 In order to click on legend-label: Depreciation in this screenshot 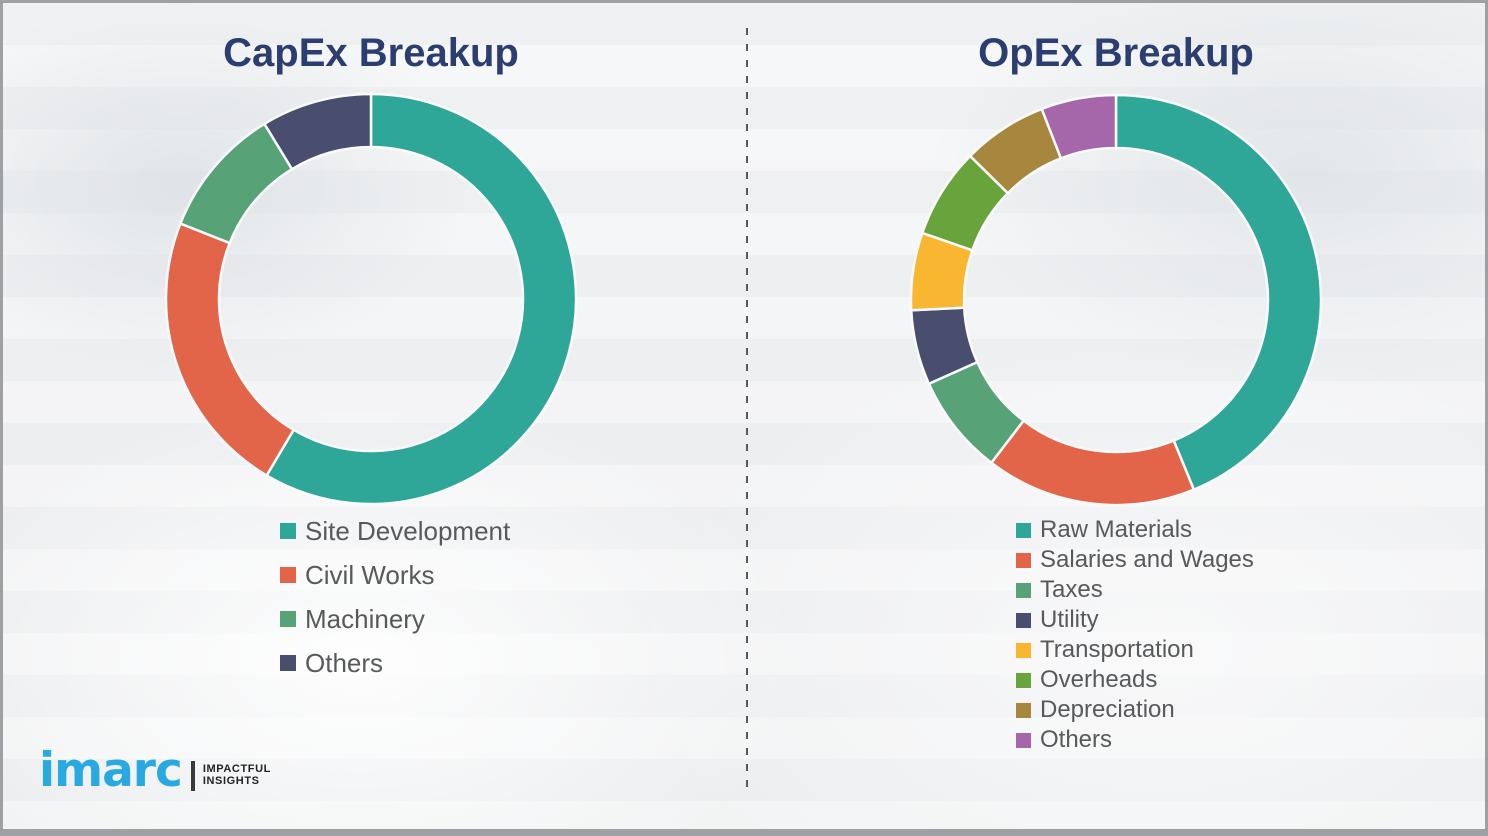, I will do `click(1107, 709)`.